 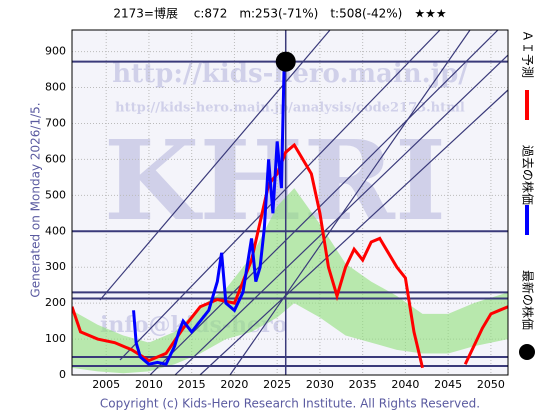 What do you see at coordinates (528, 300) in the screenshot?
I see `legend-label: 最新の株価` at bounding box center [528, 300].